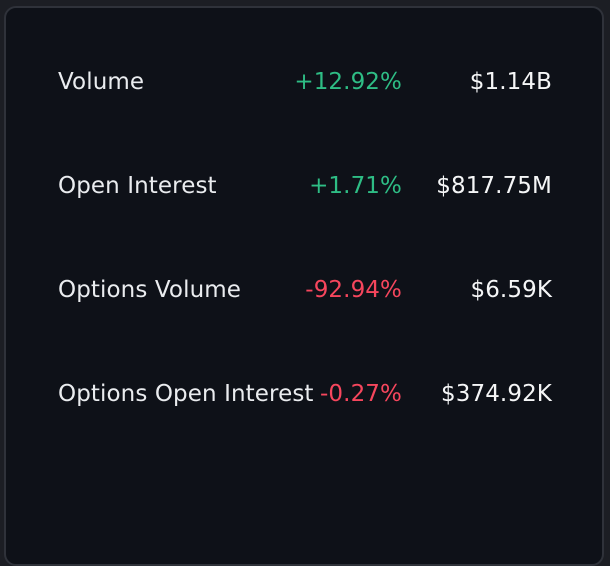  Describe the element at coordinates (511, 290) in the screenshot. I see `stat-value: $6.59K` at that location.